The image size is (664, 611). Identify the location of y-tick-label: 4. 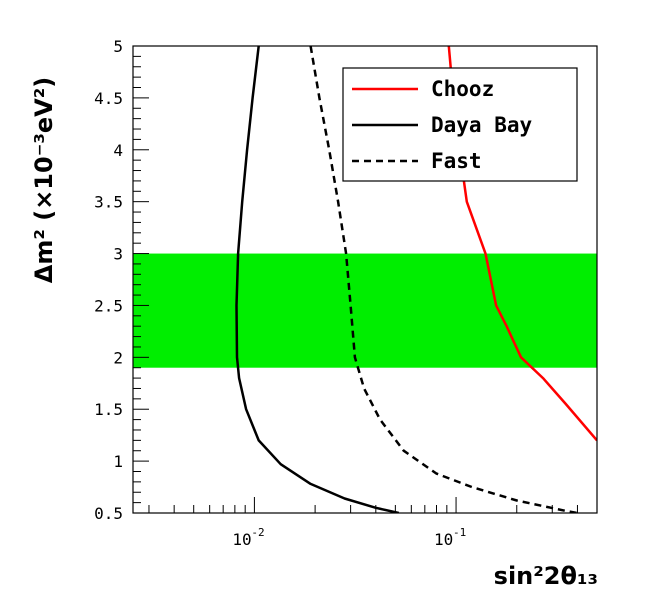
(118, 150).